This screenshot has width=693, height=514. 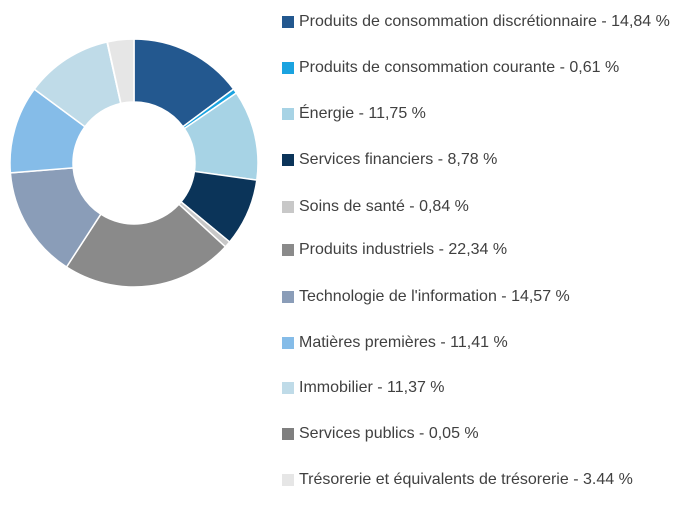 I want to click on legend-label: Énergie - 11,75 %, so click(x=362, y=113).